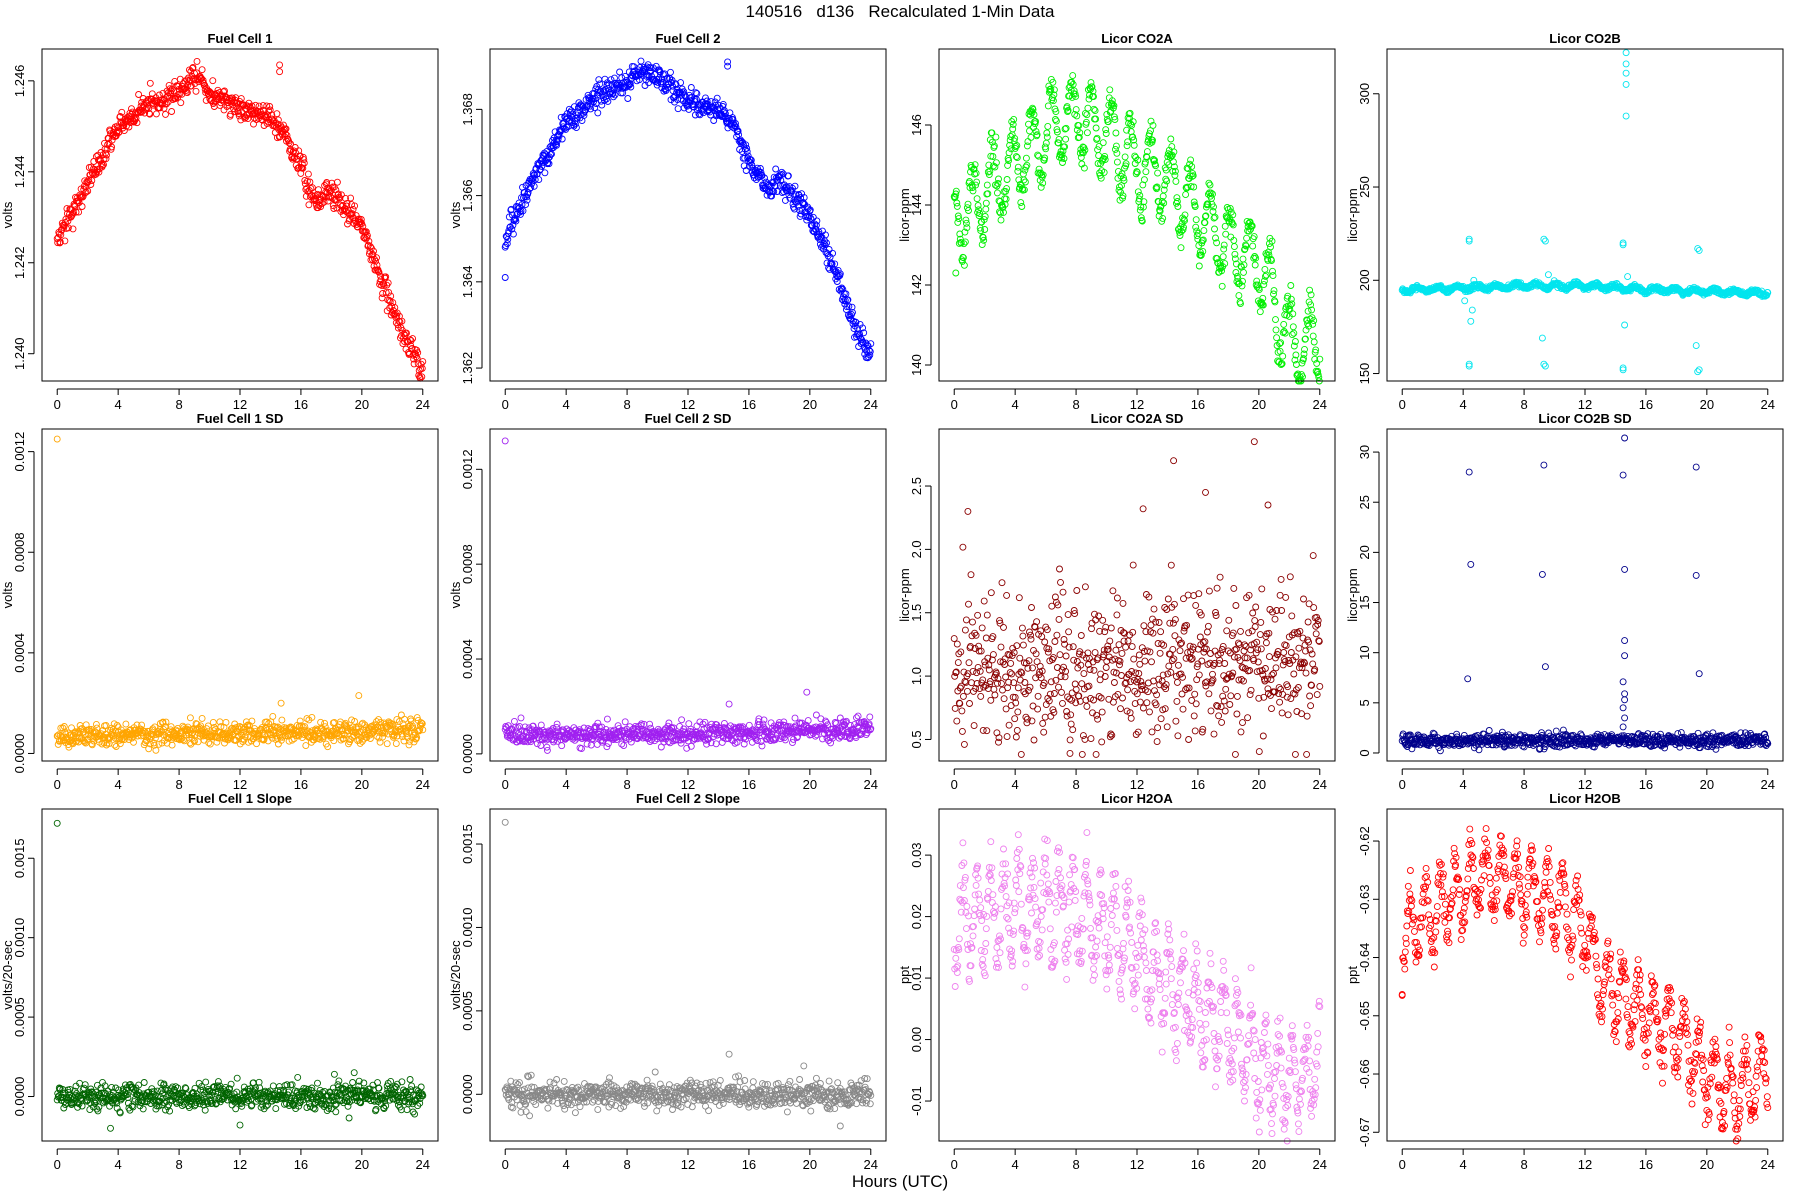 The image size is (1800, 1200). What do you see at coordinates (916, 365) in the screenshot?
I see `y-tick-label: 140` at bounding box center [916, 365].